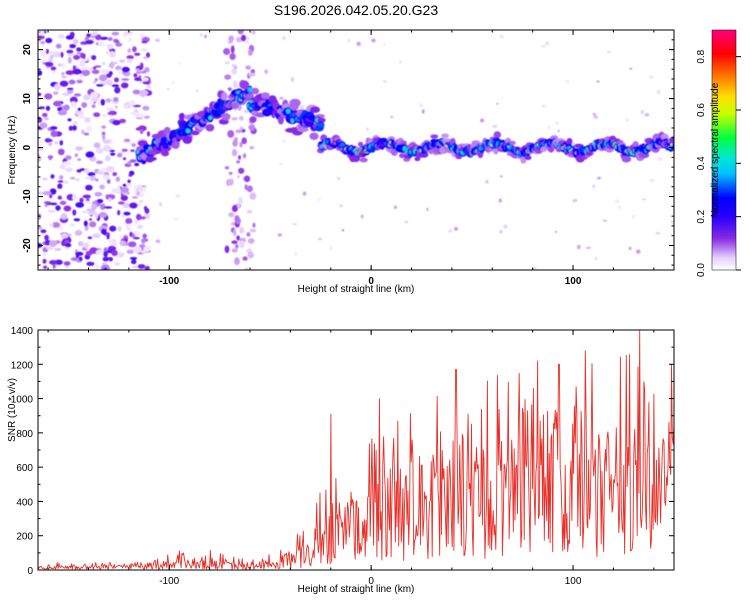 This screenshot has height=600, width=750. I want to click on colorbar-gradient, so click(724, 150).